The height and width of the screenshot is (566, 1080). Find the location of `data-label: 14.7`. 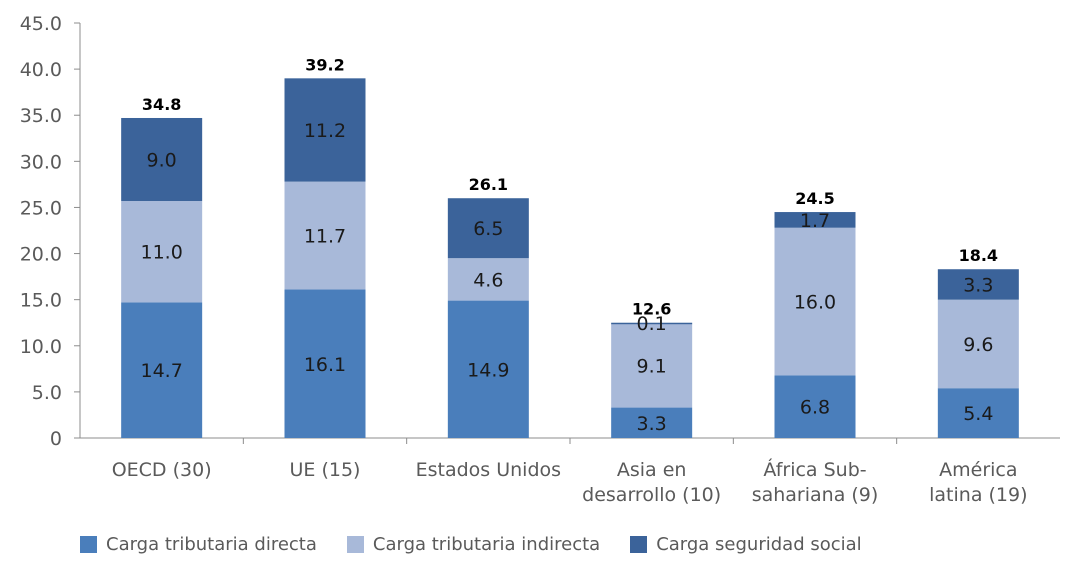

data-label: 14.7 is located at coordinates (162, 371).